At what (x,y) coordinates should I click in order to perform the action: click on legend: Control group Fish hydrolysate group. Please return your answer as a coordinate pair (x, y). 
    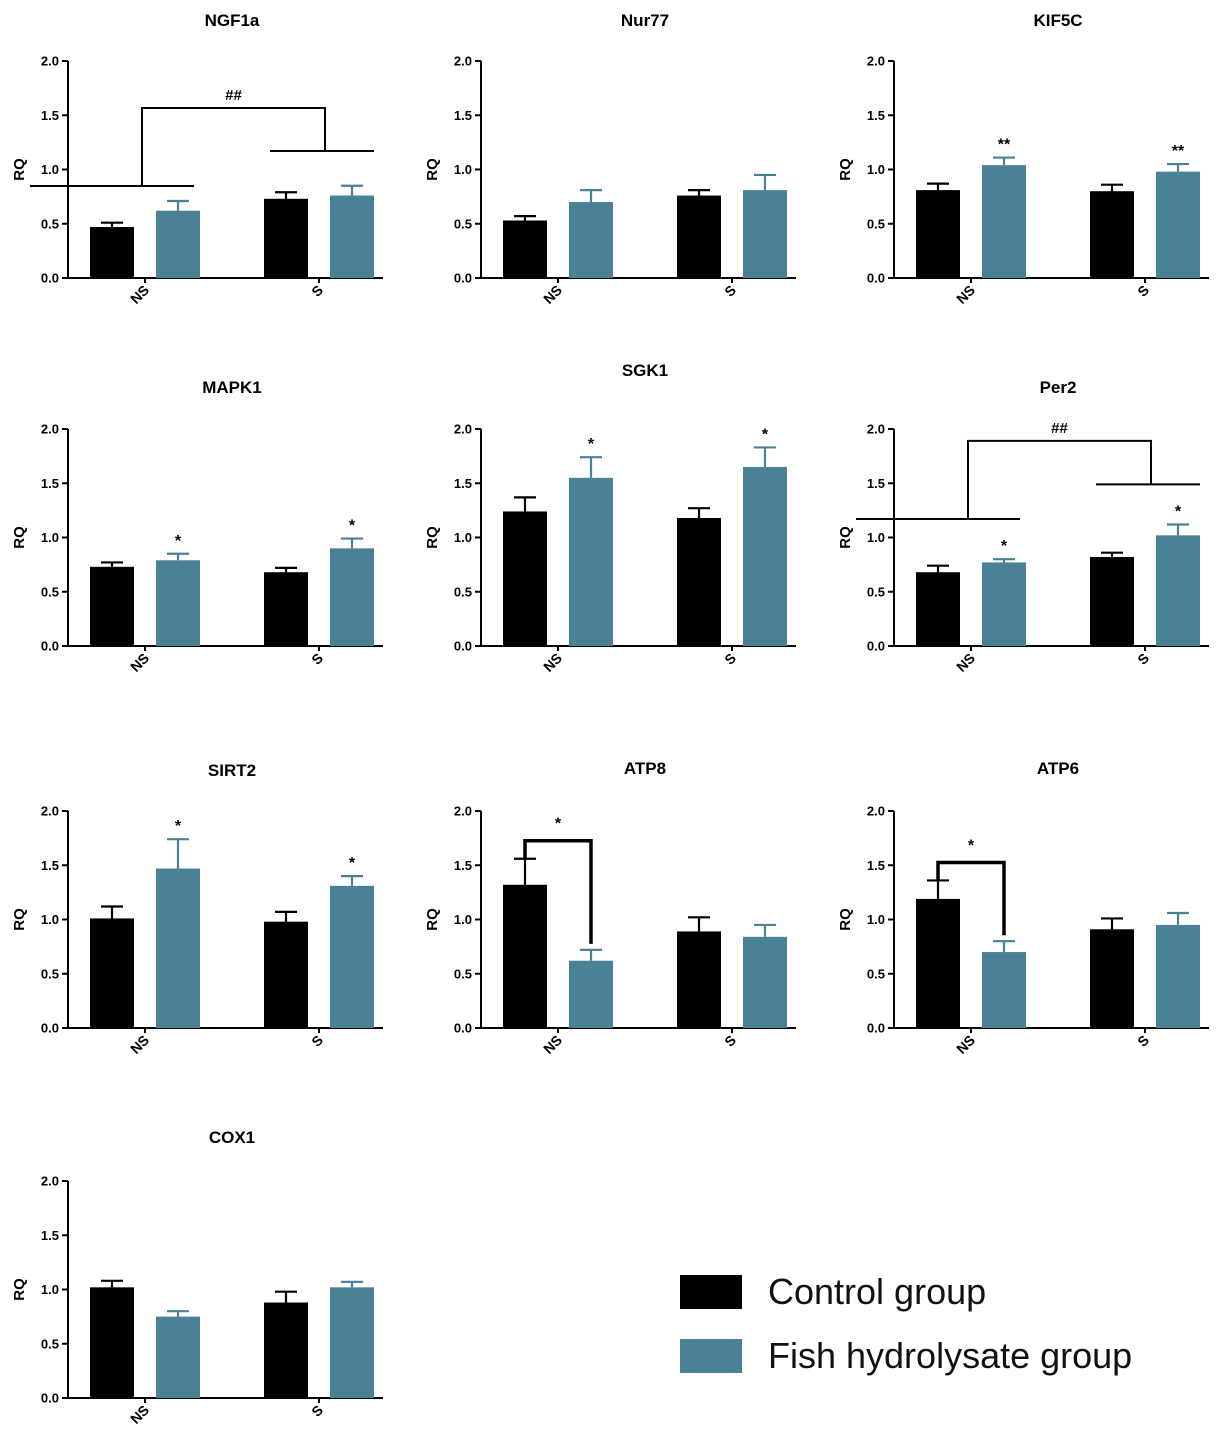
    Looking at the image, I should click on (940, 1332).